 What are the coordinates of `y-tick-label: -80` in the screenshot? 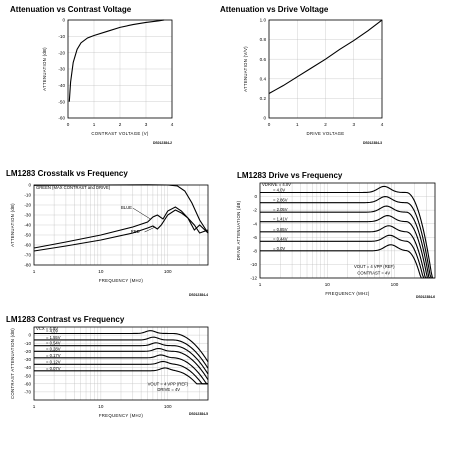 It's located at (27, 265).